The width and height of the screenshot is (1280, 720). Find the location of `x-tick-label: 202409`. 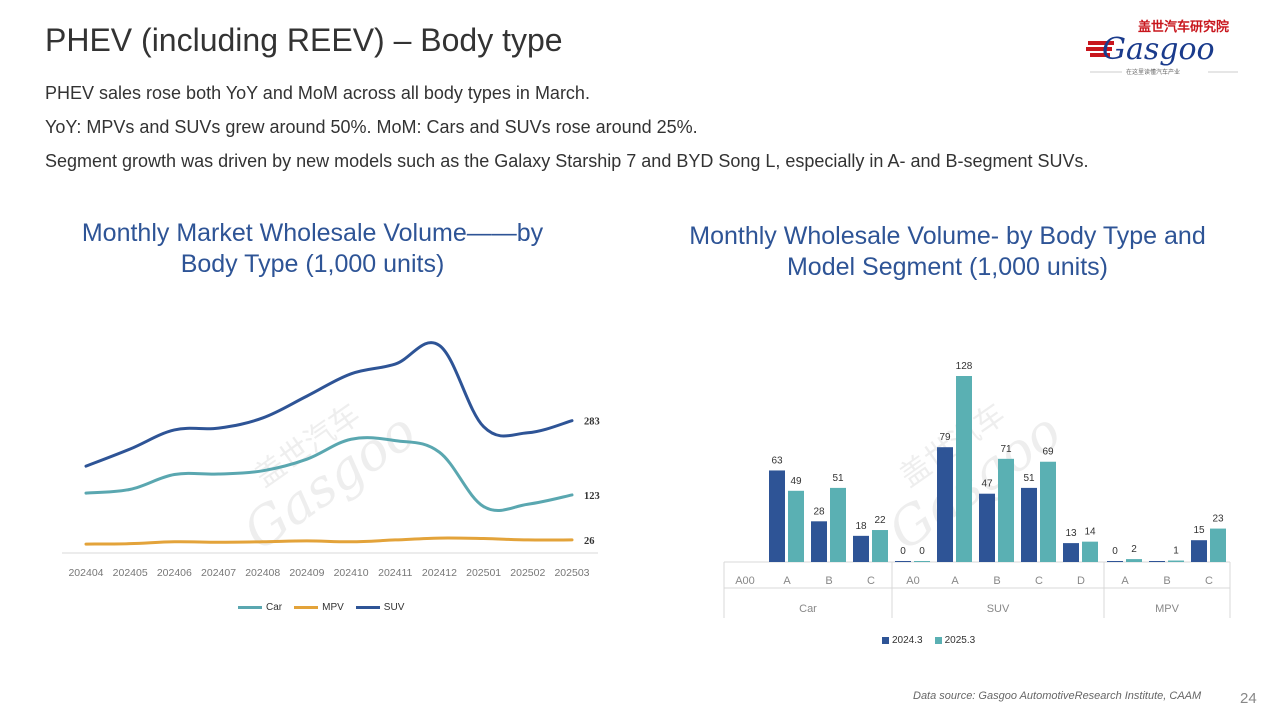

x-tick-label: 202409 is located at coordinates (306, 573).